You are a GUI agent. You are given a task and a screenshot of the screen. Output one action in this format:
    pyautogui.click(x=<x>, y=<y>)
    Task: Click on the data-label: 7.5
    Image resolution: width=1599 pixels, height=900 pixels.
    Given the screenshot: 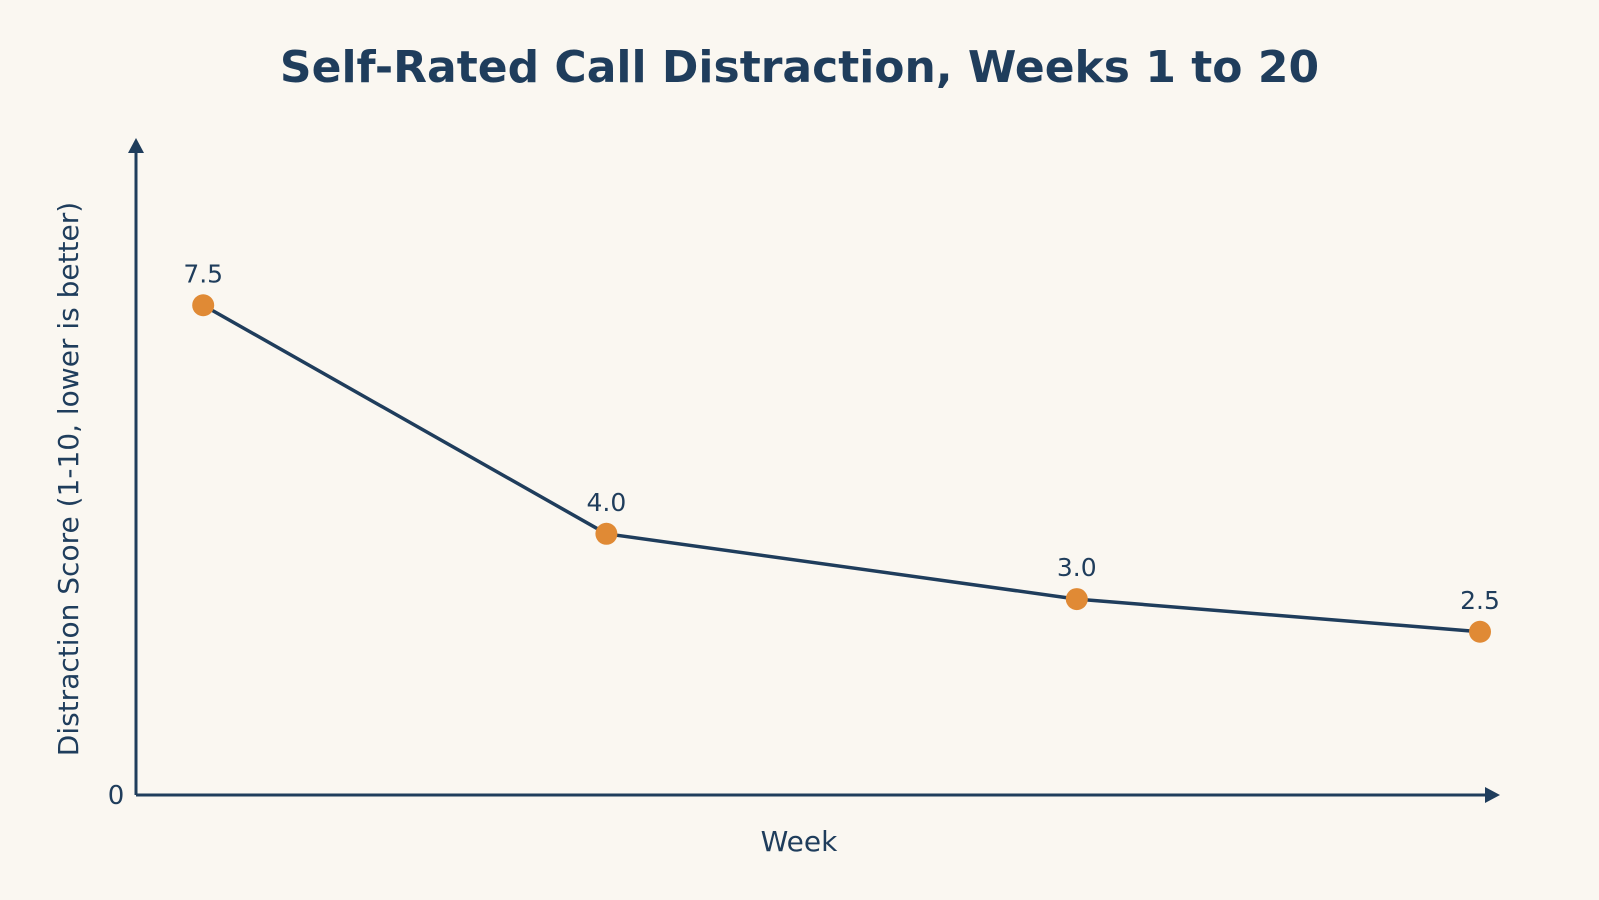 What is the action you would take?
    pyautogui.click(x=203, y=273)
    